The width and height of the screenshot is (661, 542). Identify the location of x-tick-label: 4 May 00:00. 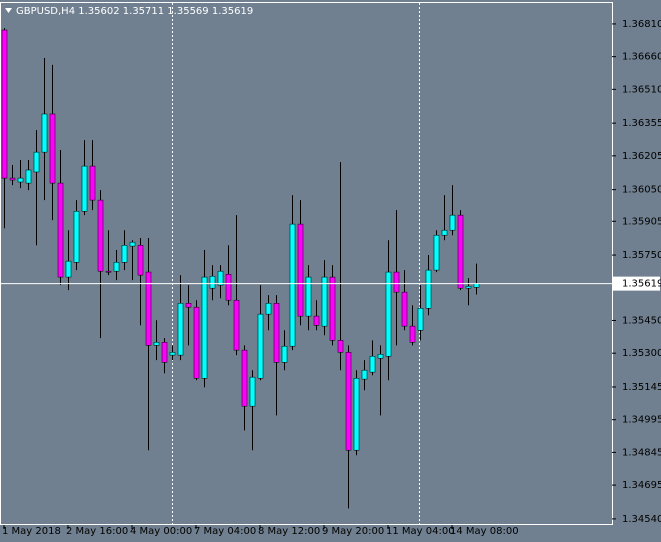
(161, 531).